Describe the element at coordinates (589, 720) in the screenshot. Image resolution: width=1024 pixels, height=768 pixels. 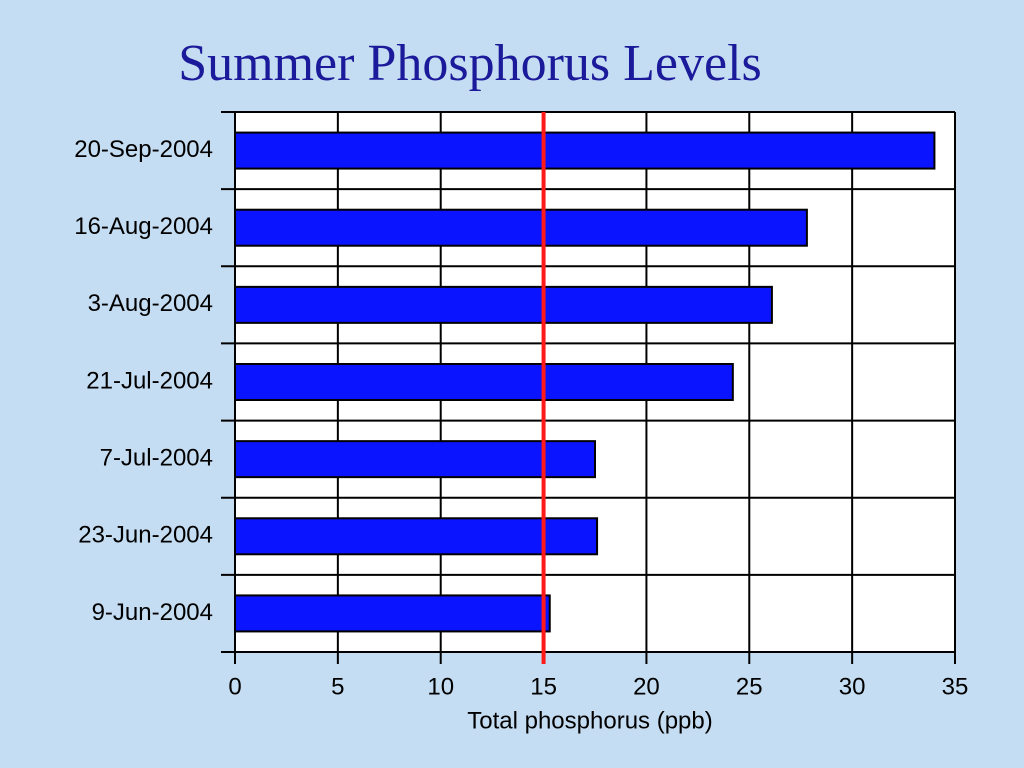
I see `x-axis-label: Total phosphorus (ppb)` at that location.